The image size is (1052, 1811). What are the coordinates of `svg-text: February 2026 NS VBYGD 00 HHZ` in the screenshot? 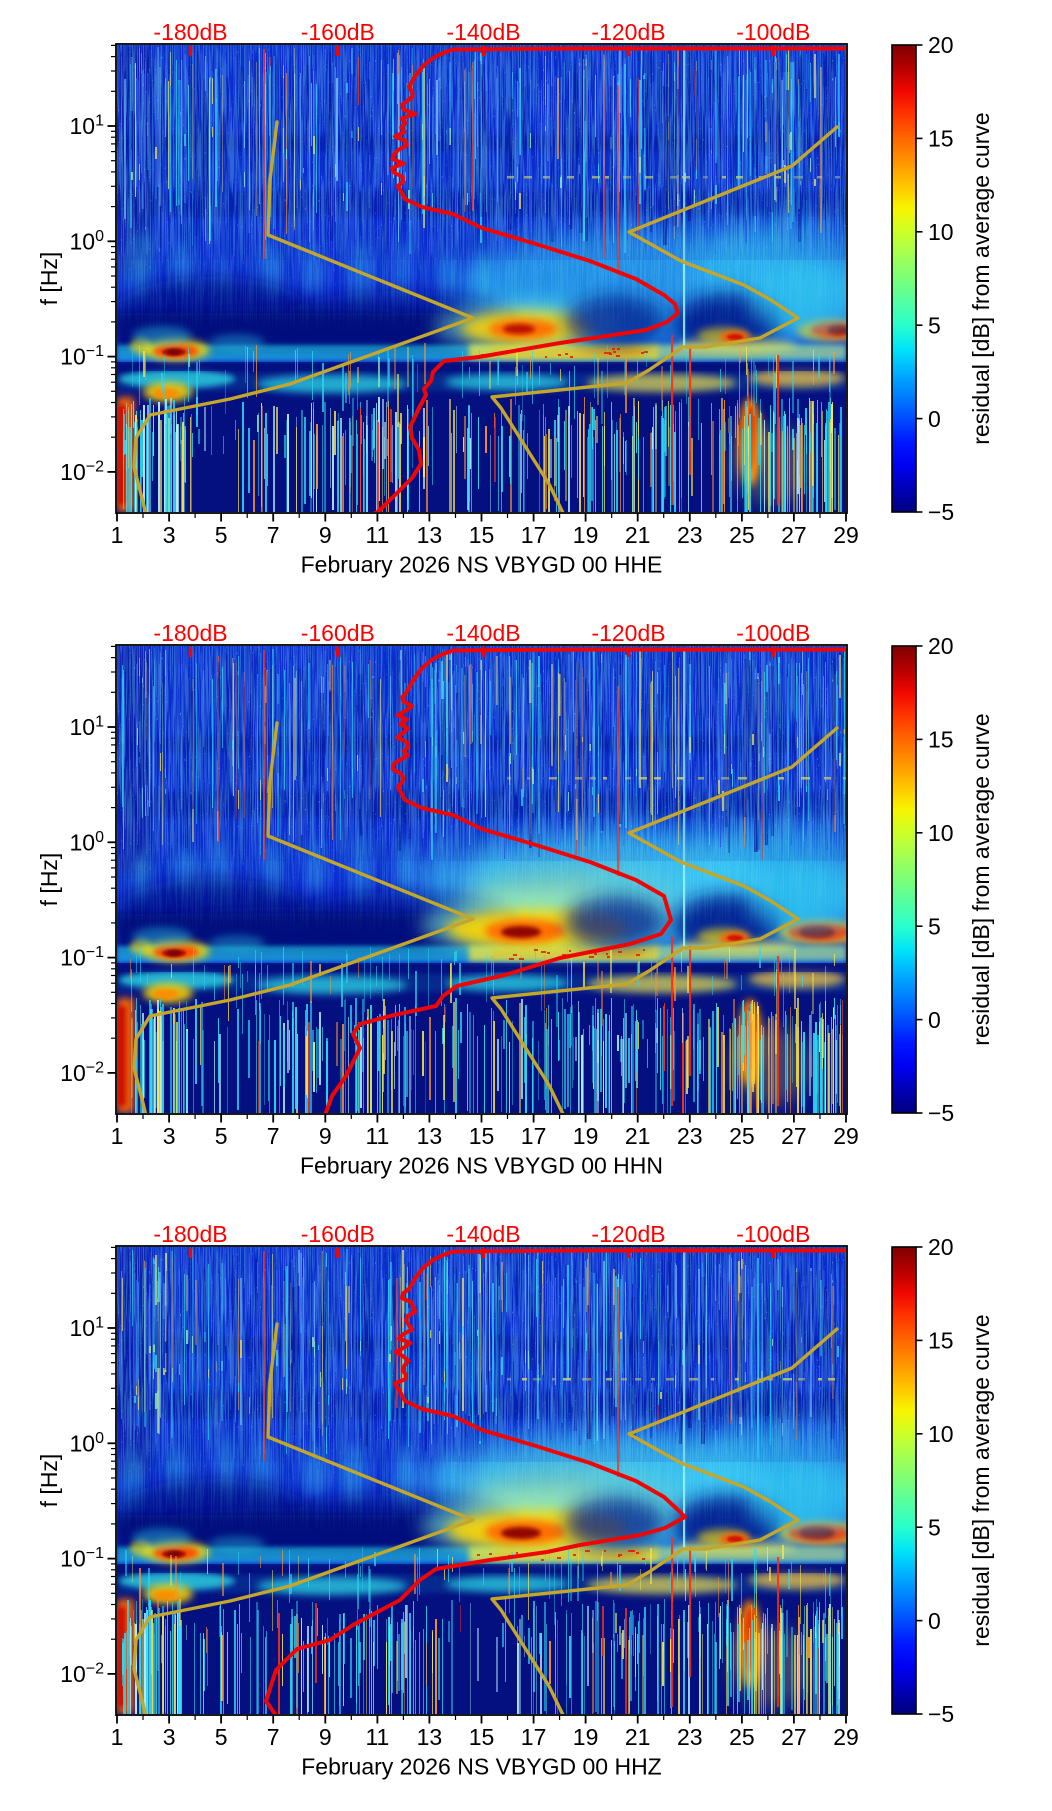 It's located at (481, 1767).